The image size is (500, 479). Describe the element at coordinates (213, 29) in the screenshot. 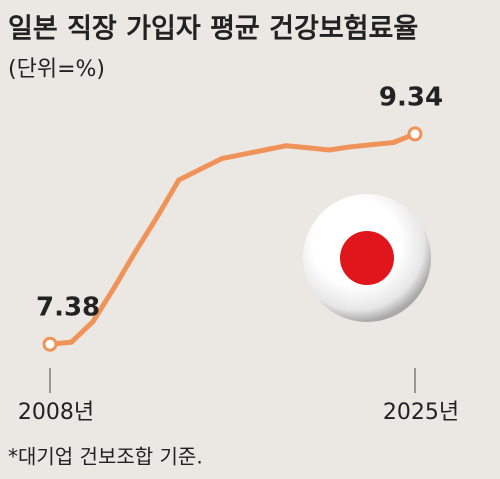

I see `chart-title: 일본 직장 가입자 평균 건강보험료율` at that location.